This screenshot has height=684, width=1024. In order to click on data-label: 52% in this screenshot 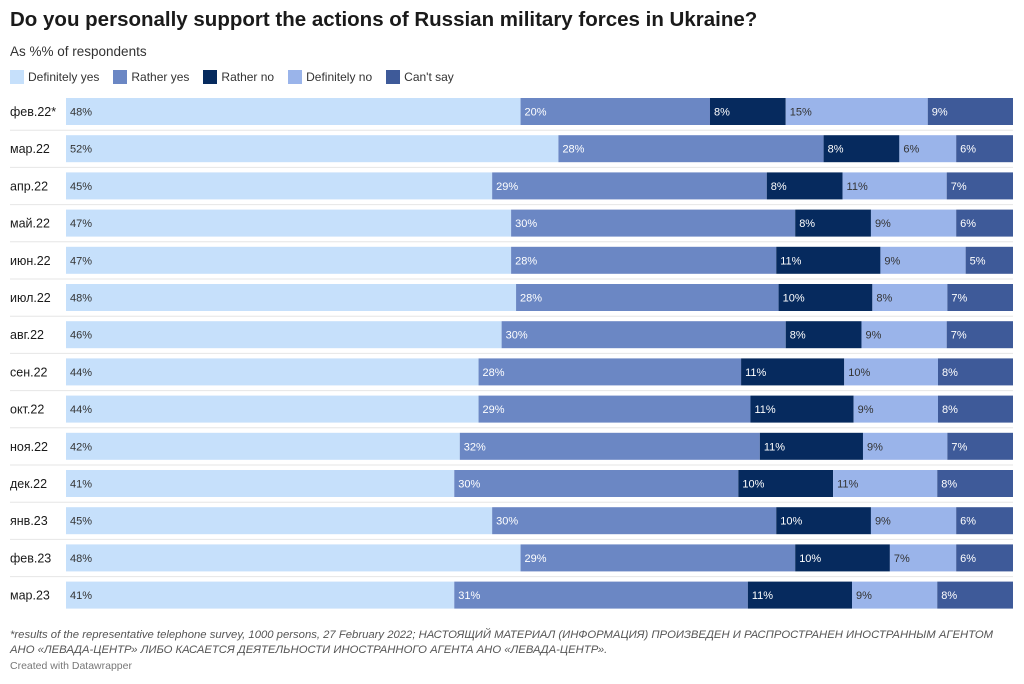, I will do `click(81, 150)`.